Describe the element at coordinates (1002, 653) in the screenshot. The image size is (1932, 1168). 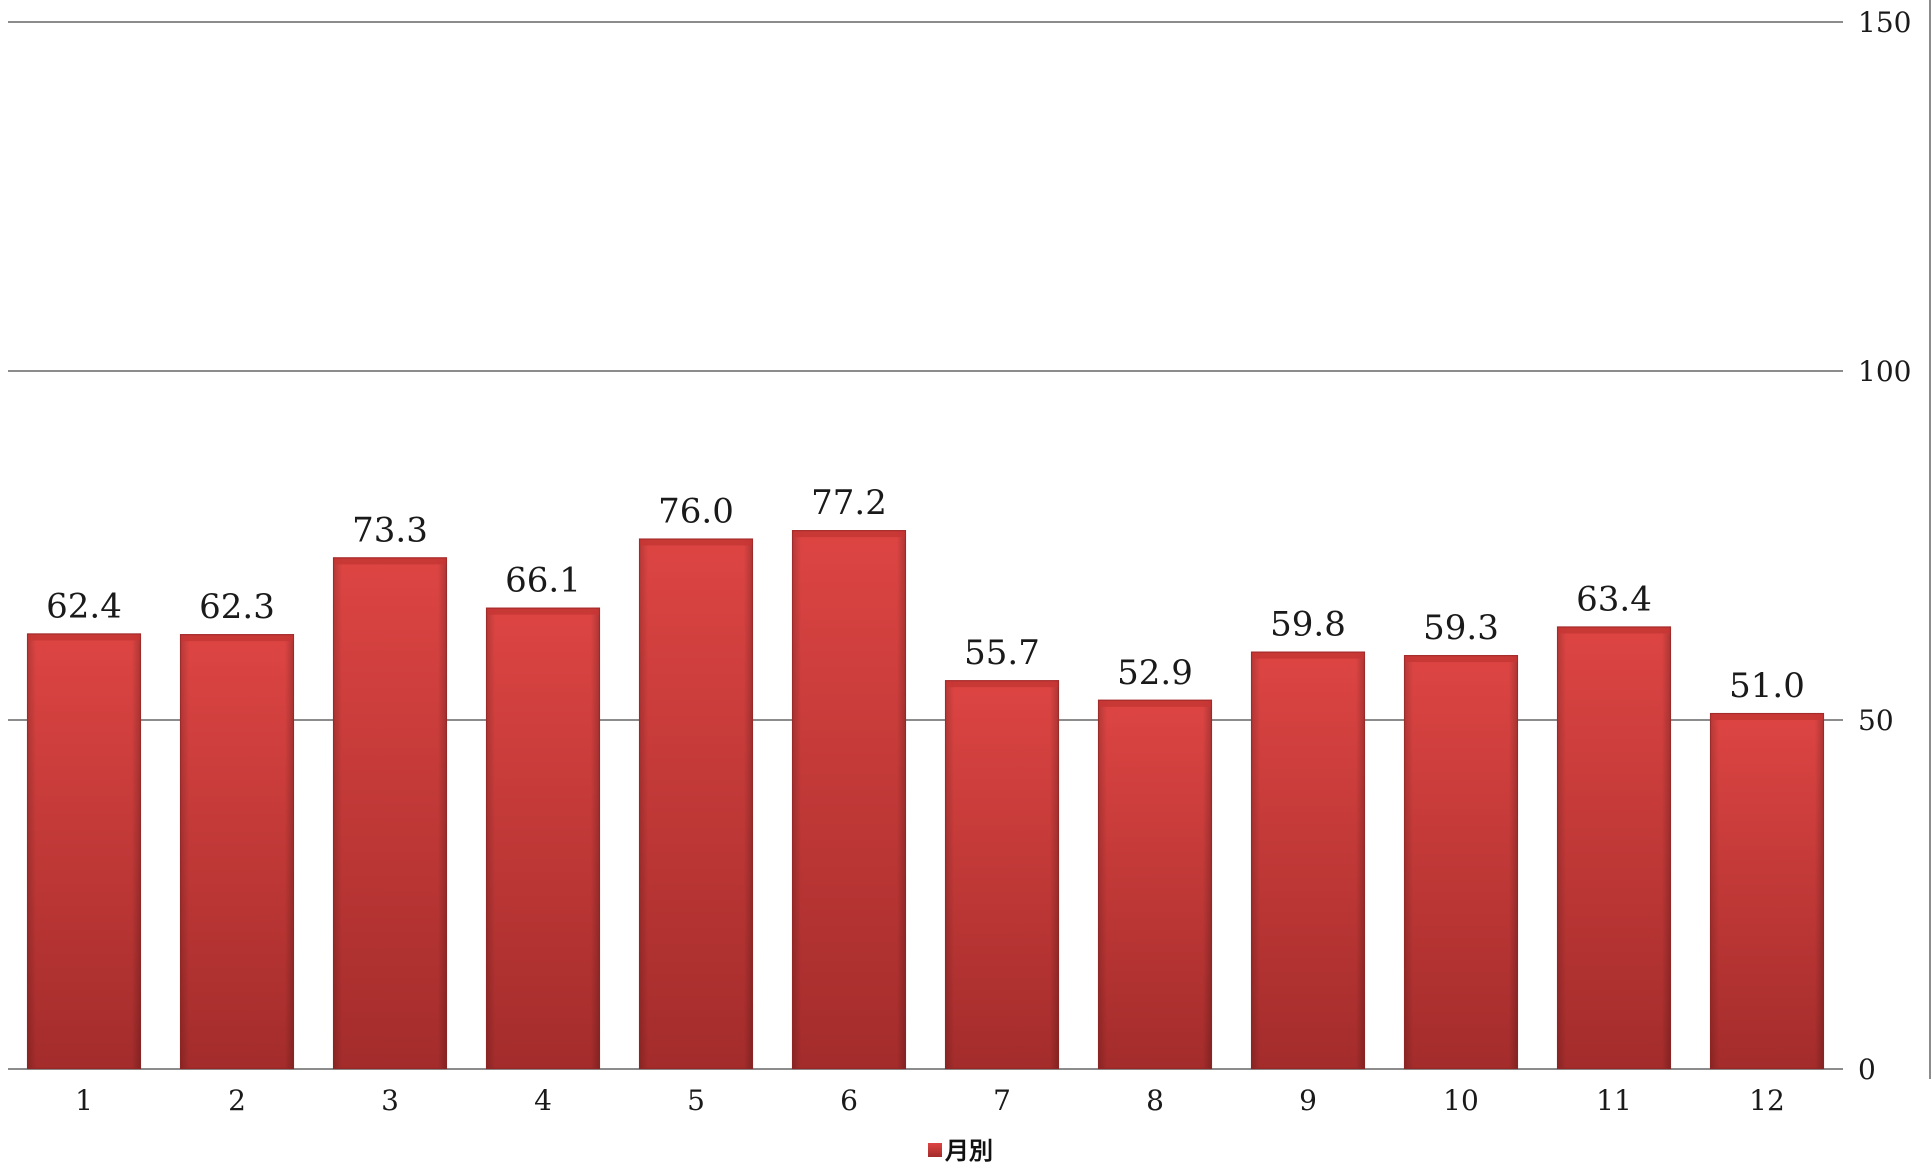
I see `data-label: 55.7` at that location.